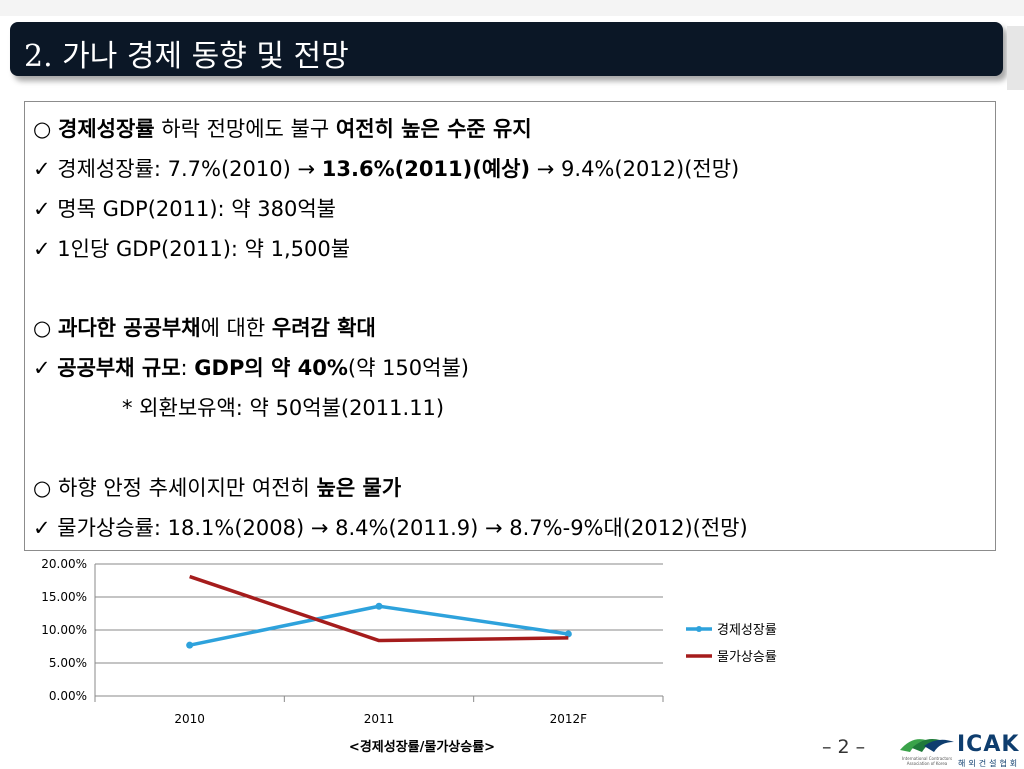 Image resolution: width=1024 pixels, height=769 pixels. Describe the element at coordinates (359, 488) in the screenshot. I see `line-segment: 높은 물가` at that location.